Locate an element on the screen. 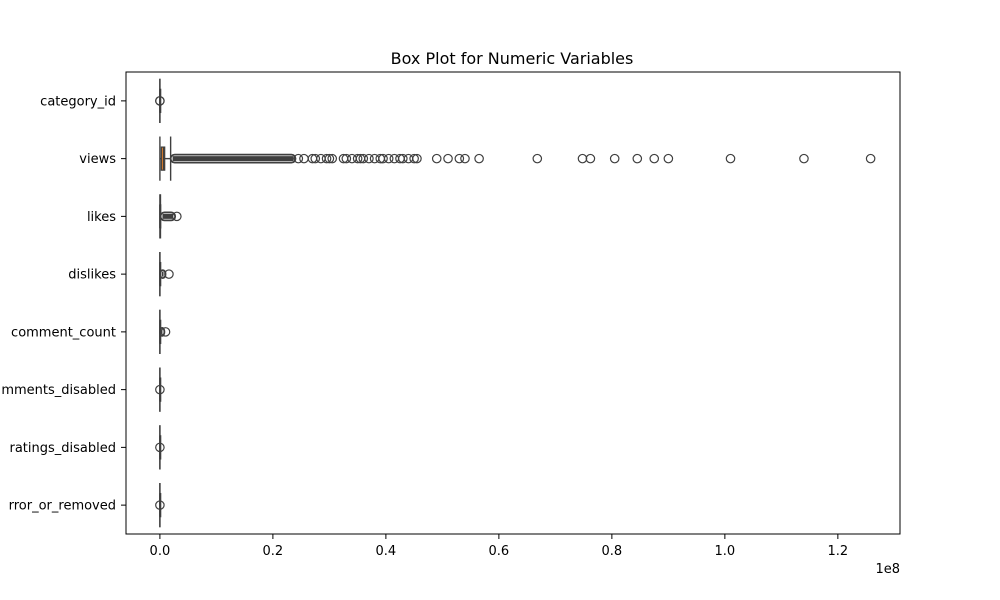  x-tick-label: 1.2 is located at coordinates (838, 551).